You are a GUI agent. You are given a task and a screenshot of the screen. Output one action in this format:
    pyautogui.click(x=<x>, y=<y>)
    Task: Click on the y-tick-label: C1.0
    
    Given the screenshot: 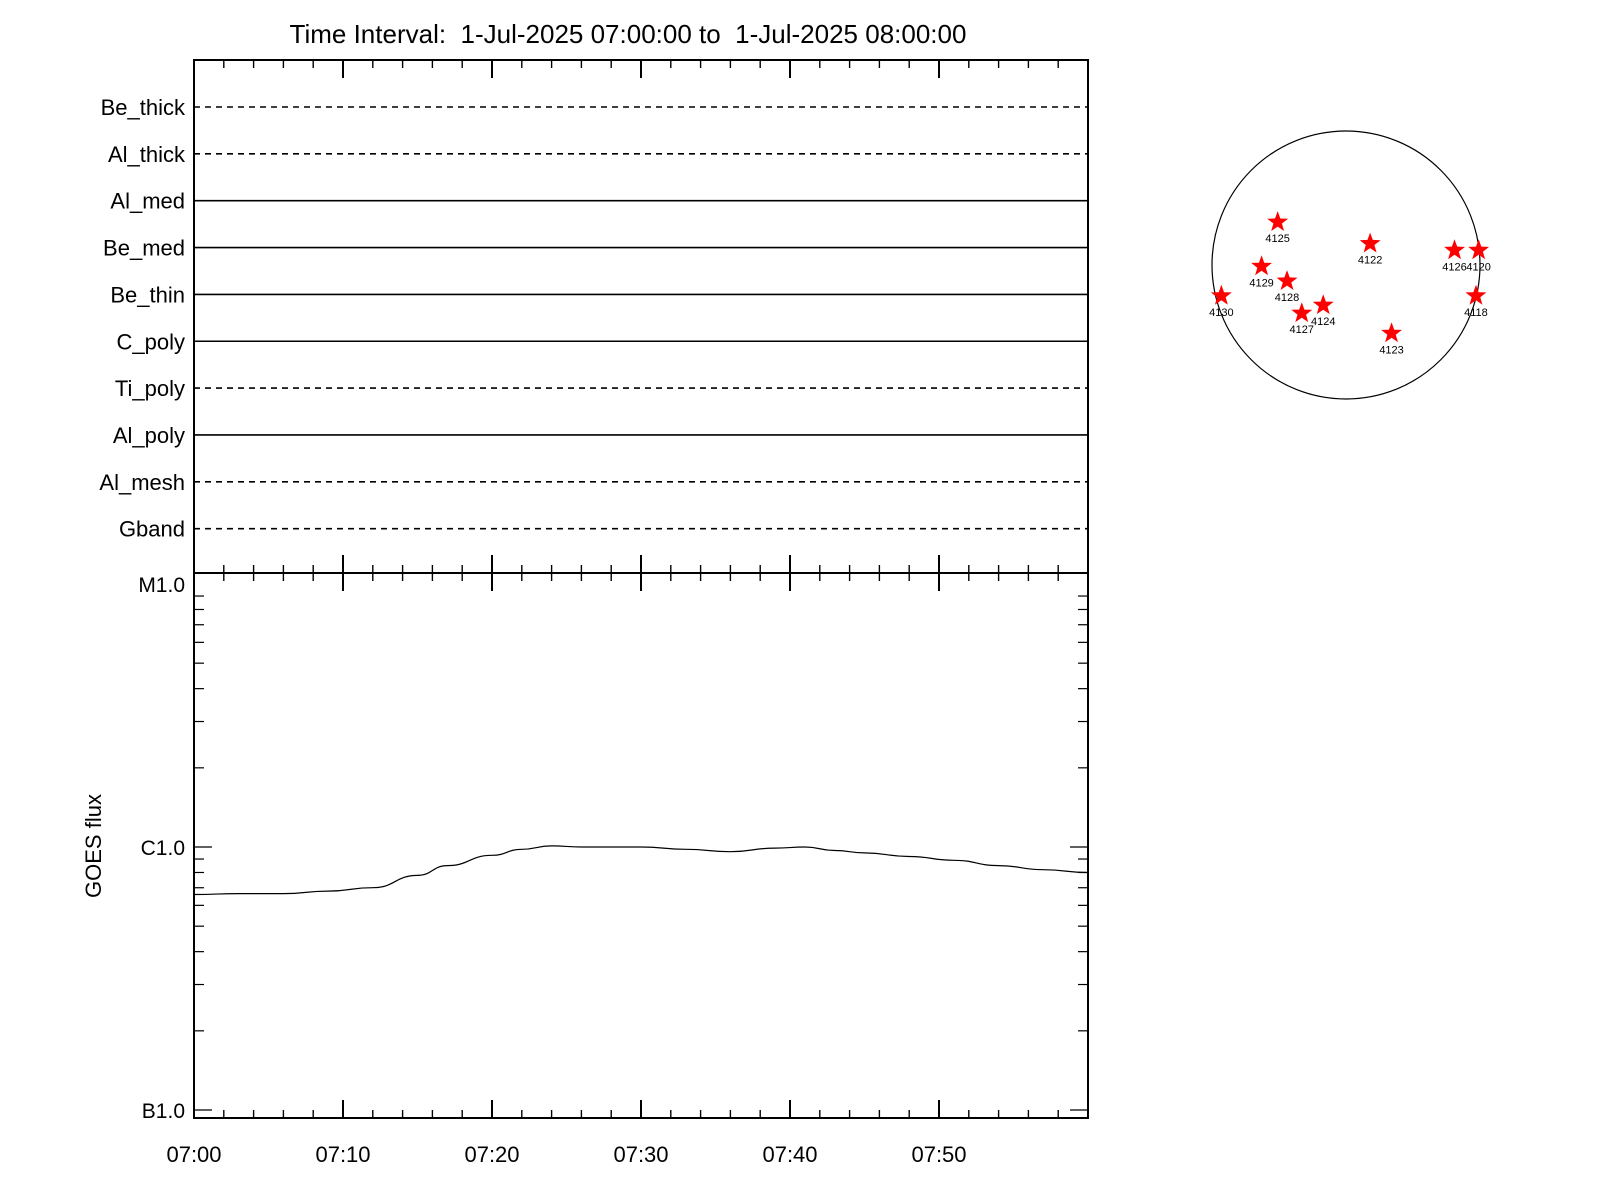 What is the action you would take?
    pyautogui.click(x=163, y=848)
    